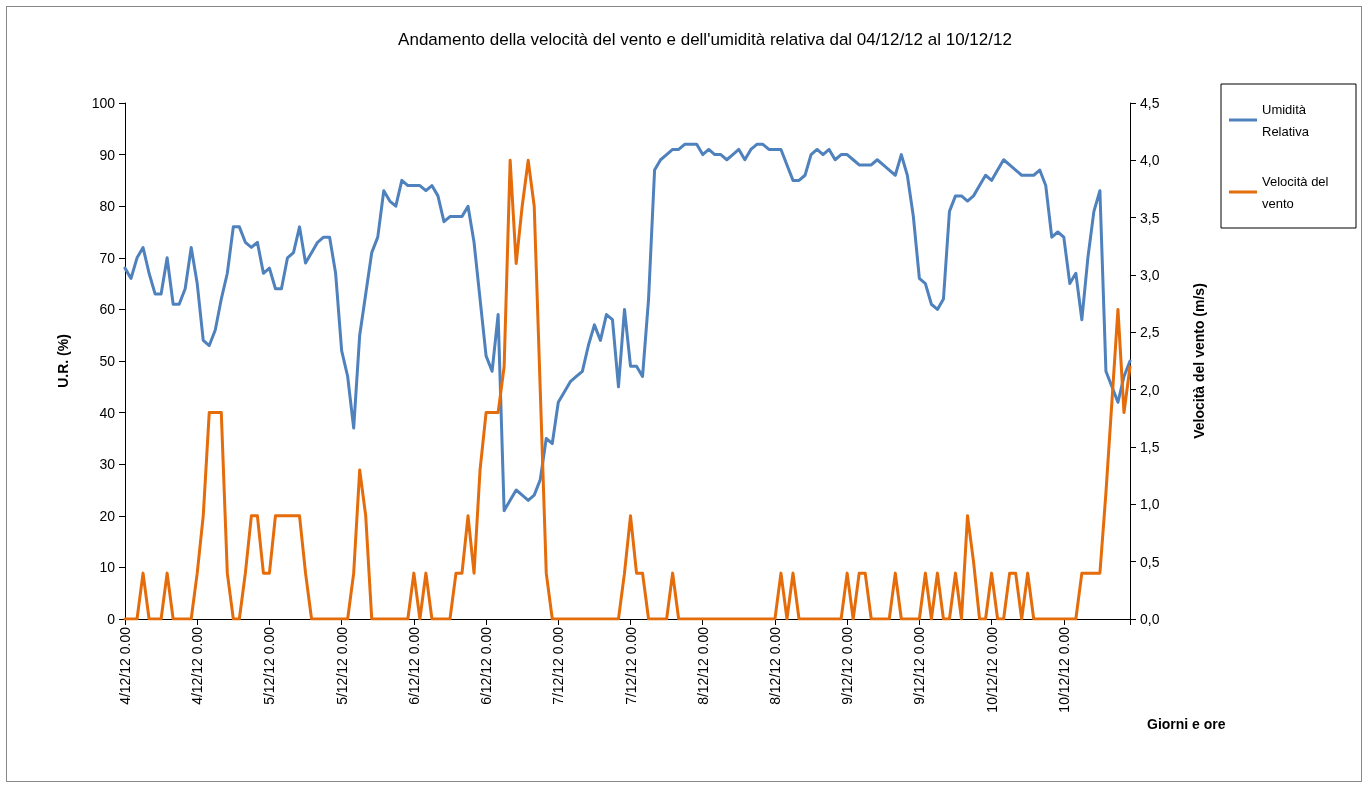  What do you see at coordinates (107, 257) in the screenshot?
I see `y-tick-label: 70` at bounding box center [107, 257].